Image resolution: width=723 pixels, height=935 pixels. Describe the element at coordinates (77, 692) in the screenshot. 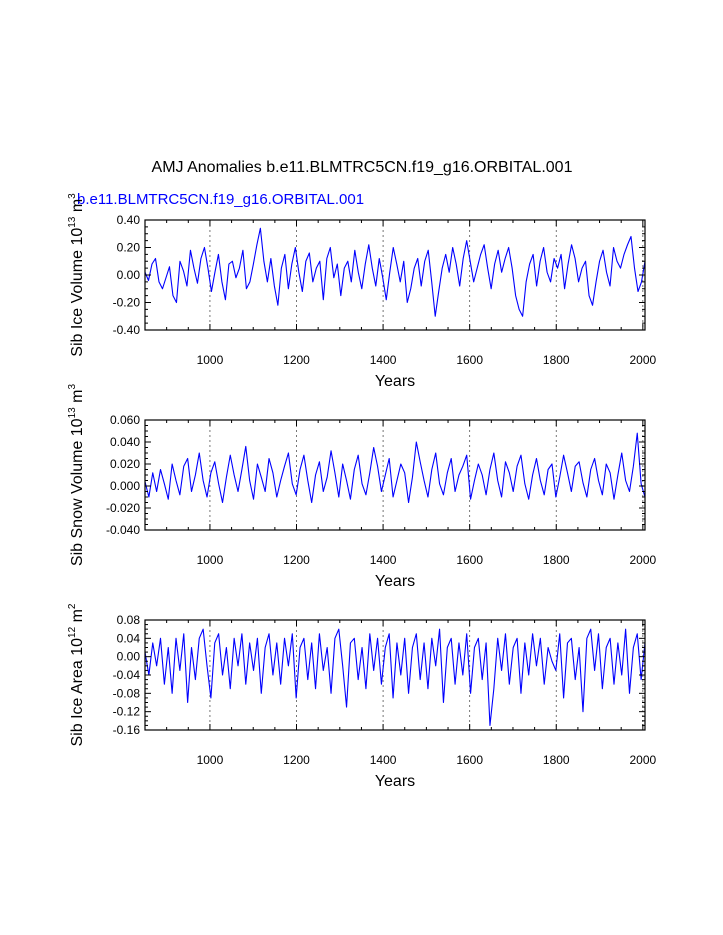

I see `y-axis-title-part: Sib Ice Area 10` at that location.